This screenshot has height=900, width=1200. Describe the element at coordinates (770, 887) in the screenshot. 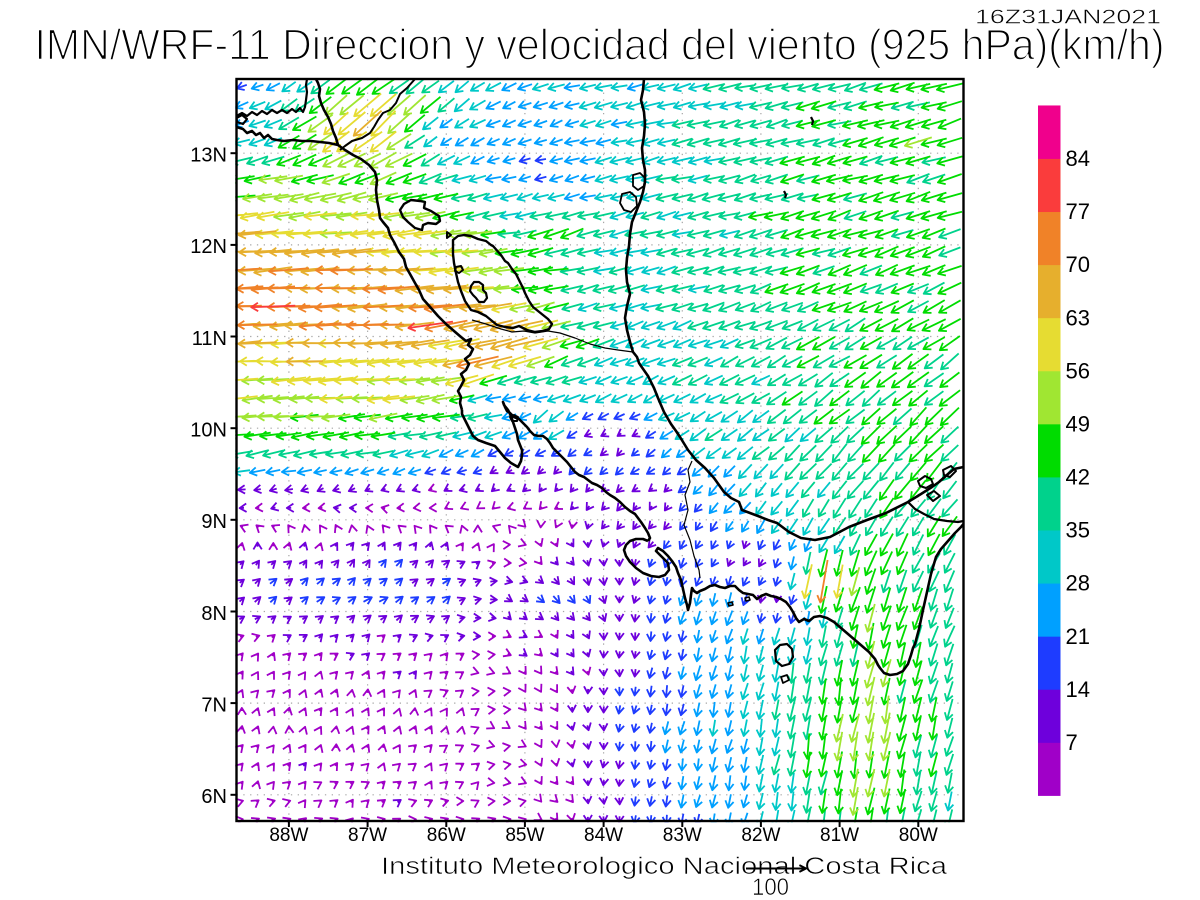

I see `svg-text: 100` at that location.